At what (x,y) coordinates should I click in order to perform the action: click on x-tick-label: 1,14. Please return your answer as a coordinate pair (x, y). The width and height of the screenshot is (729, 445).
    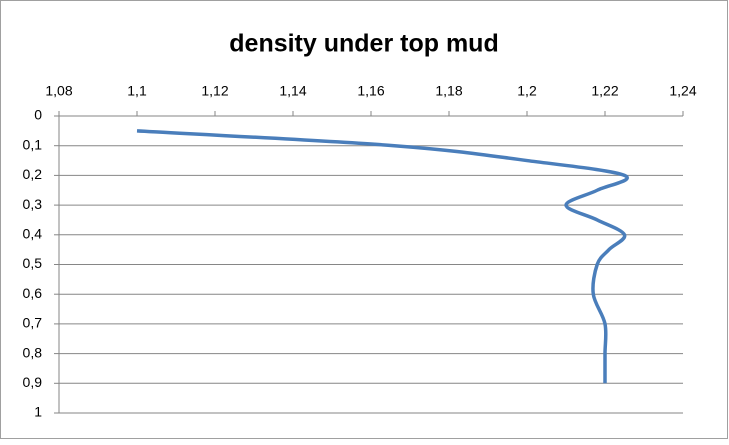
    Looking at the image, I should click on (292, 91).